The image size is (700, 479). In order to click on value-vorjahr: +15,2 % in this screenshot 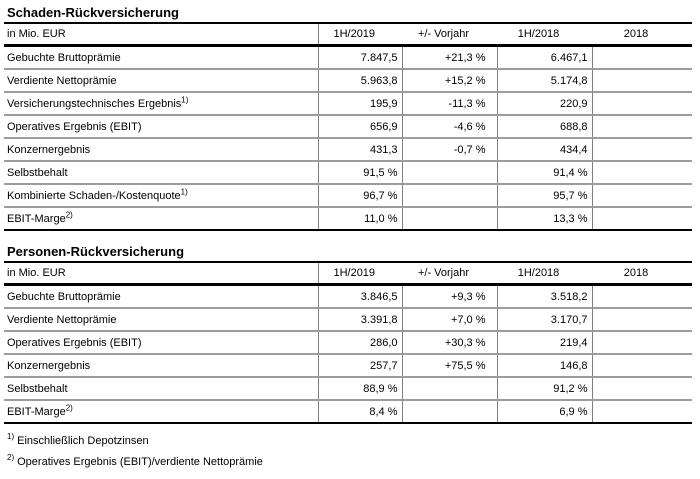, I will do `click(449, 81)`.